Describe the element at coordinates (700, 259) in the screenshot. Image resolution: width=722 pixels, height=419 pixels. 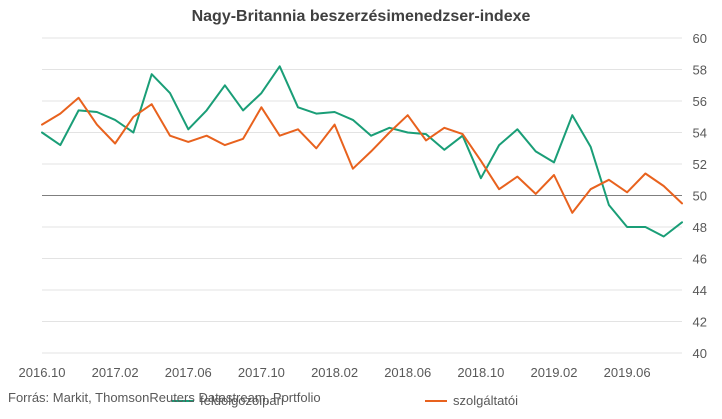
I see `y-tick-label: 46` at that location.